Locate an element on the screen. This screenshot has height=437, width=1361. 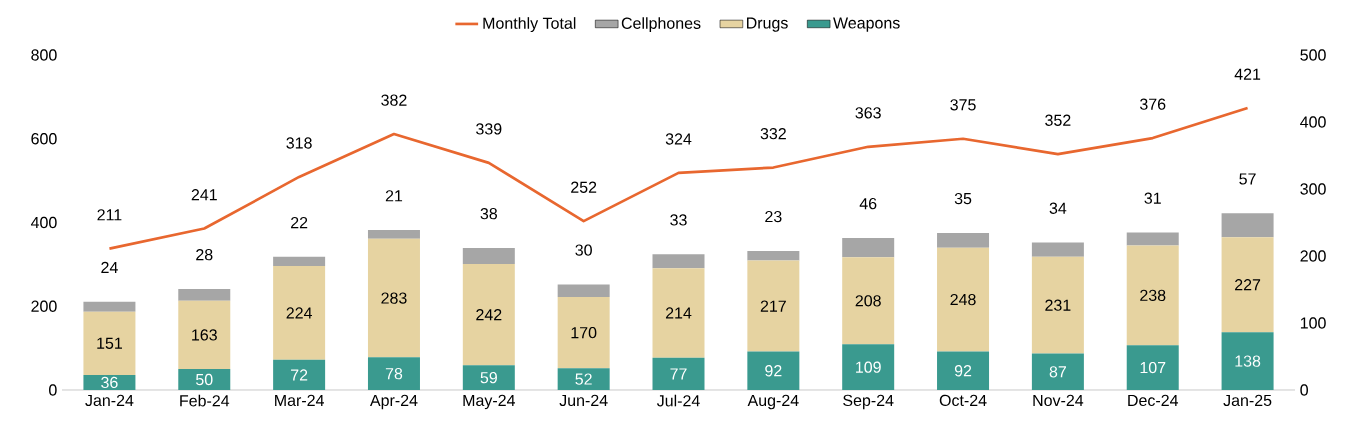
data-label: 170 is located at coordinates (584, 332).